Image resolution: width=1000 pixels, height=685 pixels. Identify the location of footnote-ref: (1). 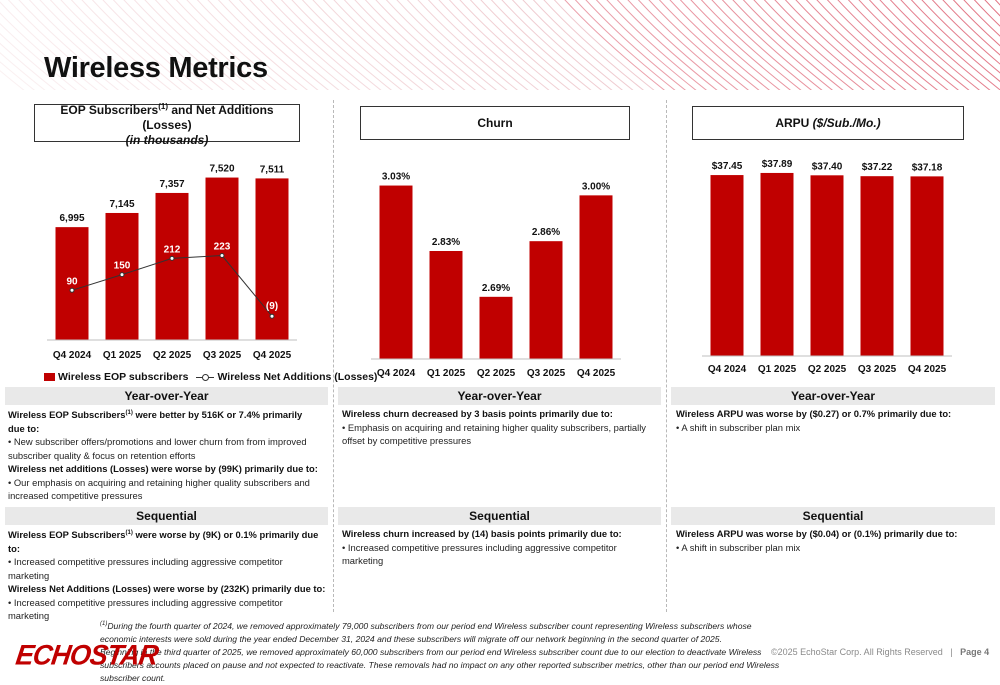
(129, 533).